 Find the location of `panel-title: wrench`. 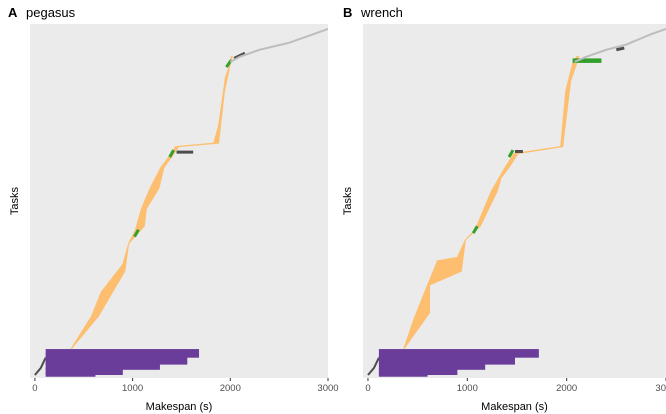

panel-title: wrench is located at coordinates (381, 12).